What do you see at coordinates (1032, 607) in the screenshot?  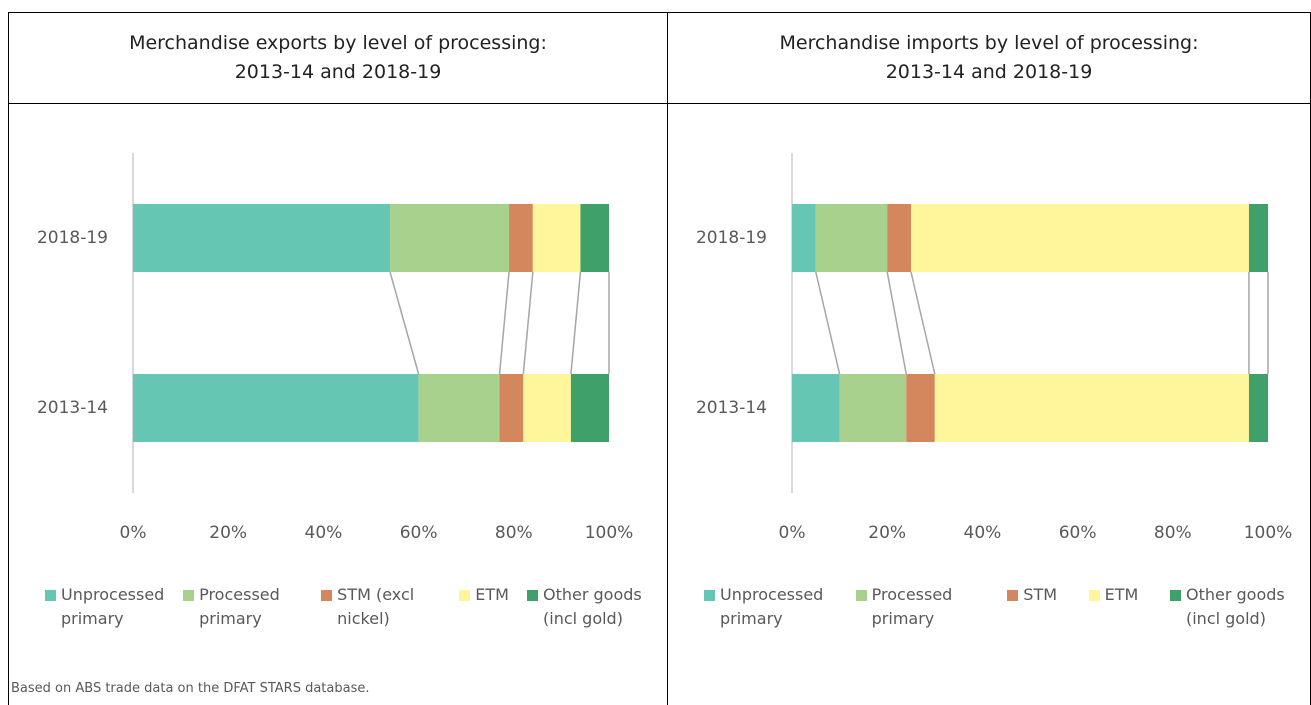 I see `legend-item: STM` at bounding box center [1032, 607].